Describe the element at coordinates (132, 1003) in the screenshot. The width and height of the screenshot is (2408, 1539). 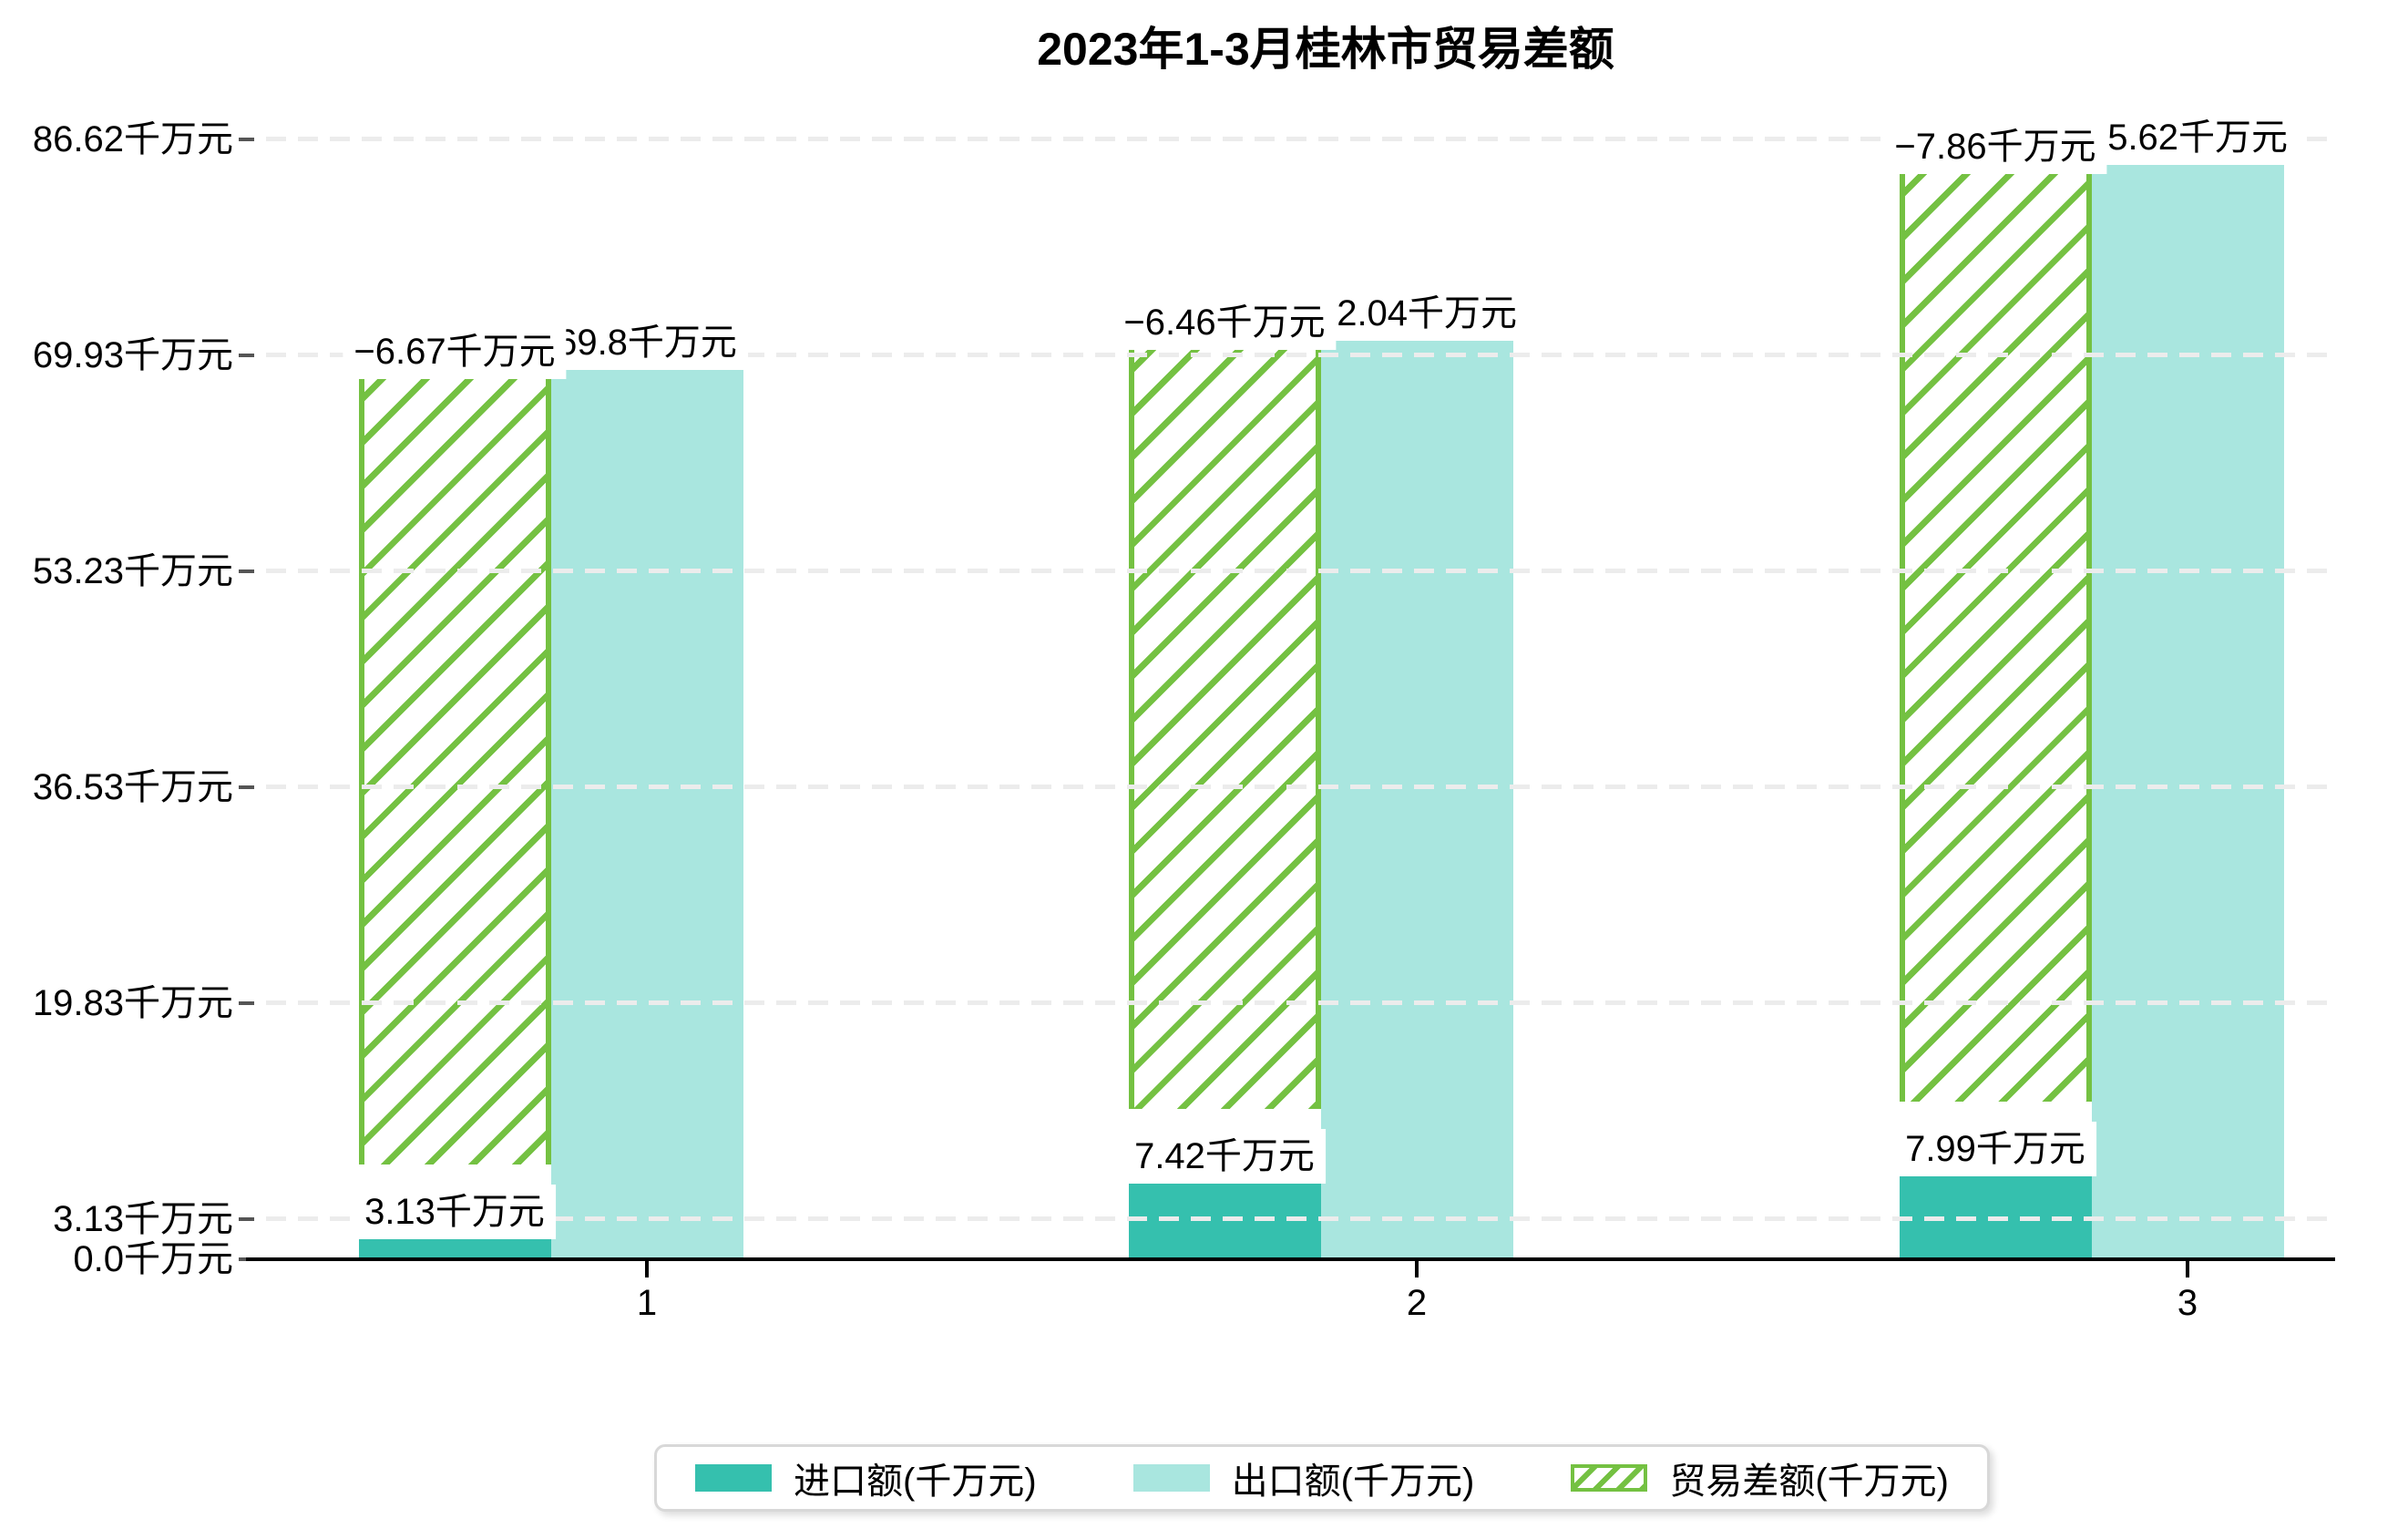
I see `y-tick-label: 19.83千万元` at that location.